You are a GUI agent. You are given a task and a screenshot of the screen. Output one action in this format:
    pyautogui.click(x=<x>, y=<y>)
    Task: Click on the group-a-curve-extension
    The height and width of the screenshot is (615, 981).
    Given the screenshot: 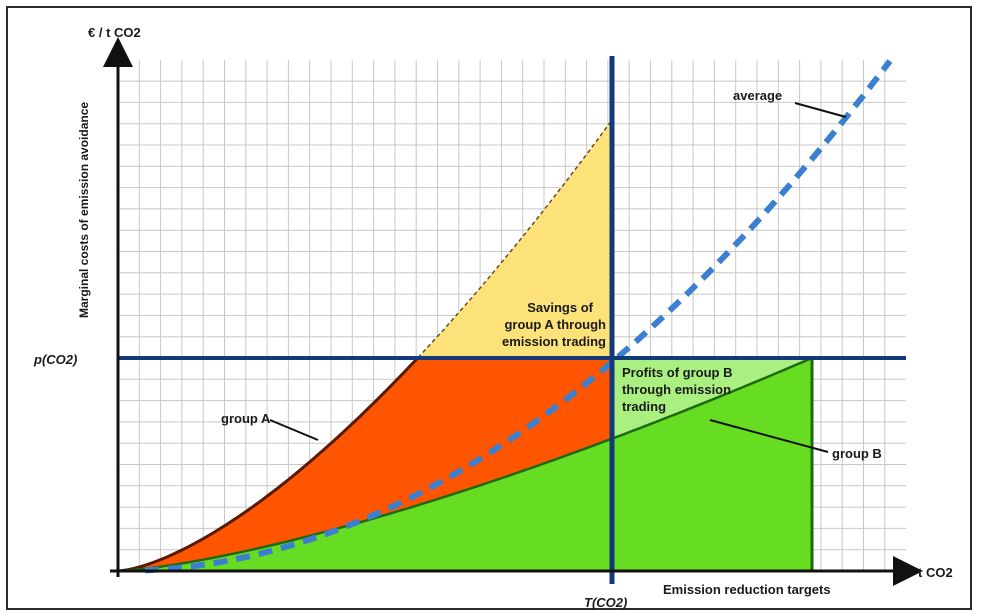 What is the action you would take?
    pyautogui.click(x=515, y=239)
    